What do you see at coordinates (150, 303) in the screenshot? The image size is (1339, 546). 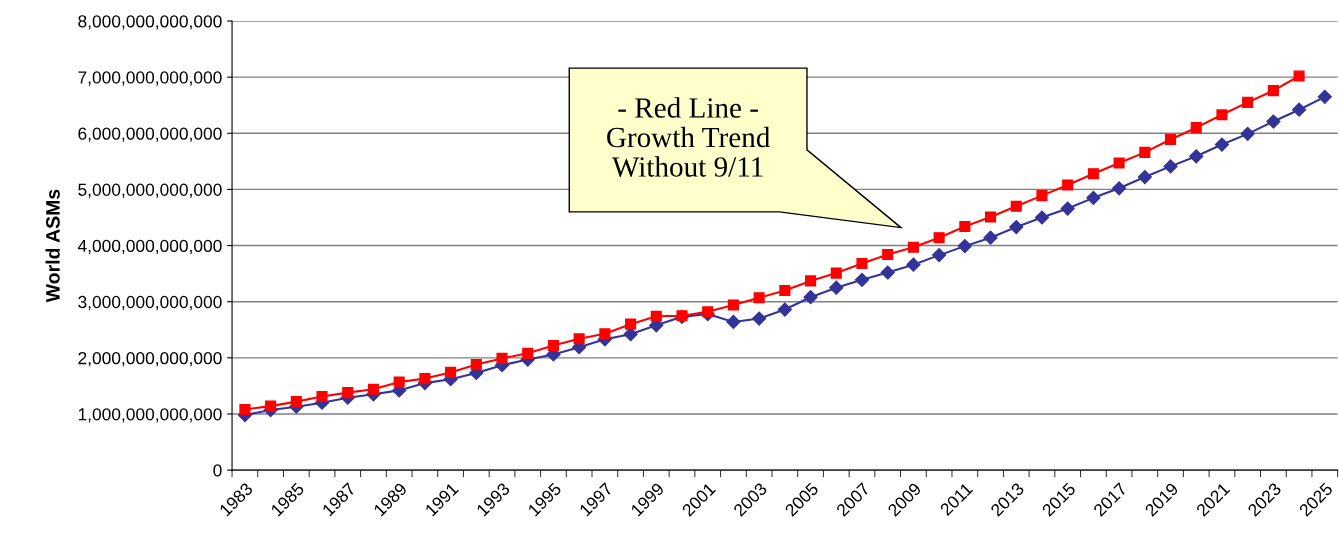 I see `y-tick-label: 3,000,000,000,000` at bounding box center [150, 303].